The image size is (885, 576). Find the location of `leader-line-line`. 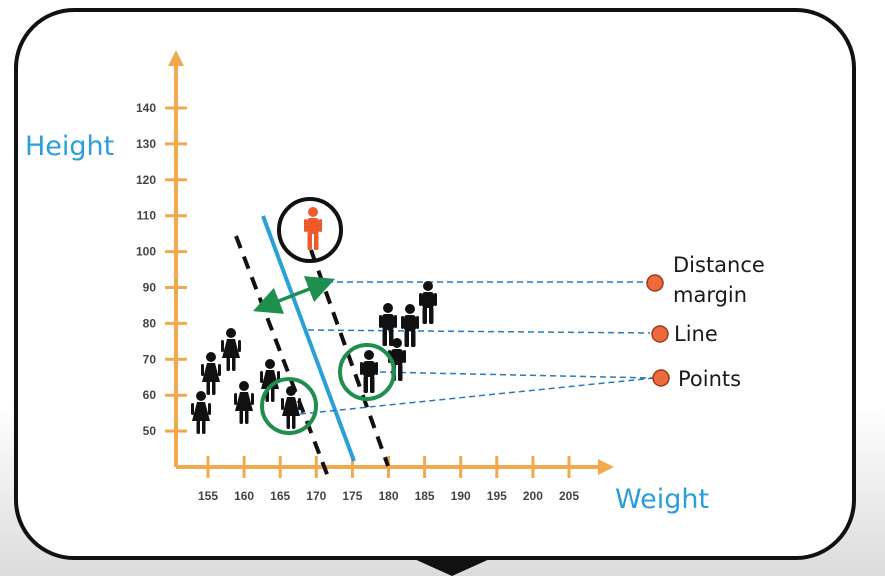

leader-line-line is located at coordinates (479, 331).